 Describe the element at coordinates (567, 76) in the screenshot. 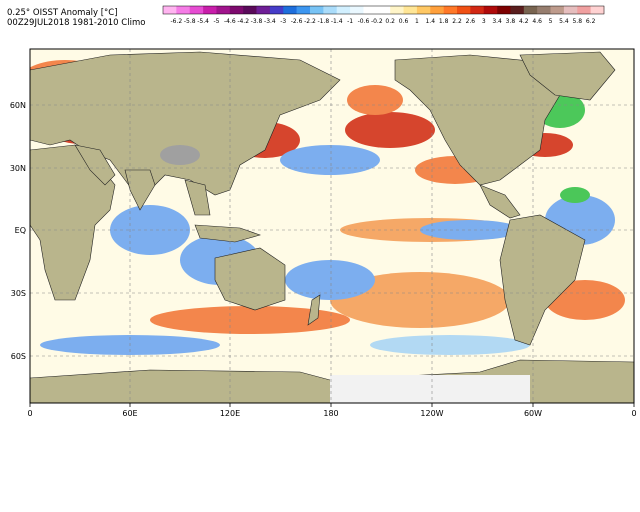

I see `land-greenland` at that location.